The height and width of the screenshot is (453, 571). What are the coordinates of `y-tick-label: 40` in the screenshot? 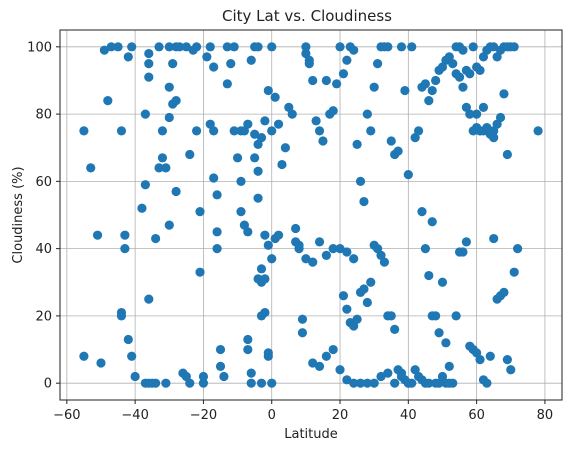 It's located at (43, 249).